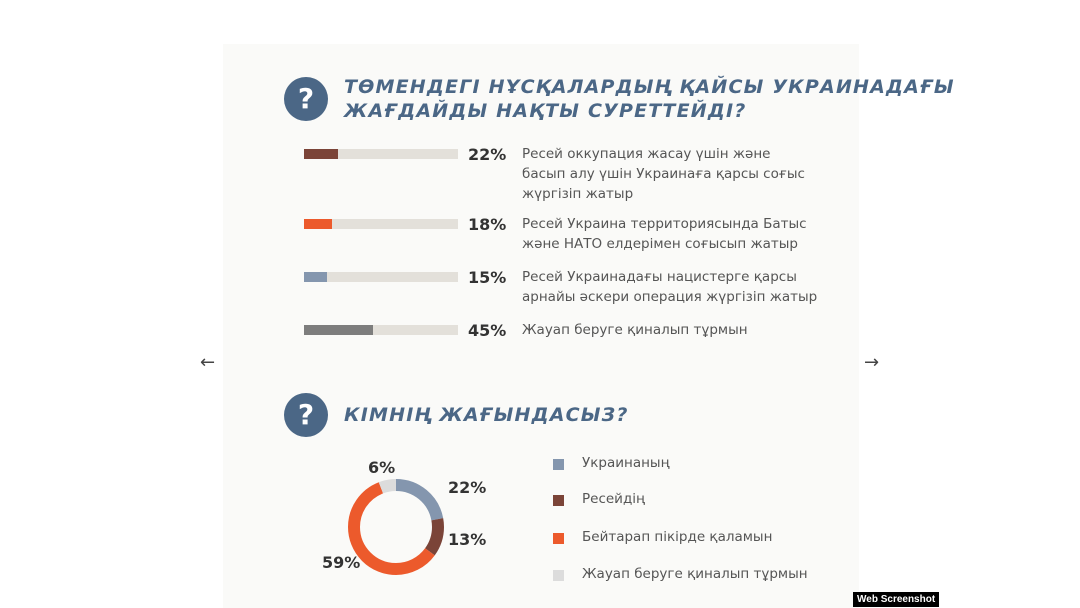 The image size is (1080, 608). I want to click on donut-label-neutral: 59%, so click(341, 562).